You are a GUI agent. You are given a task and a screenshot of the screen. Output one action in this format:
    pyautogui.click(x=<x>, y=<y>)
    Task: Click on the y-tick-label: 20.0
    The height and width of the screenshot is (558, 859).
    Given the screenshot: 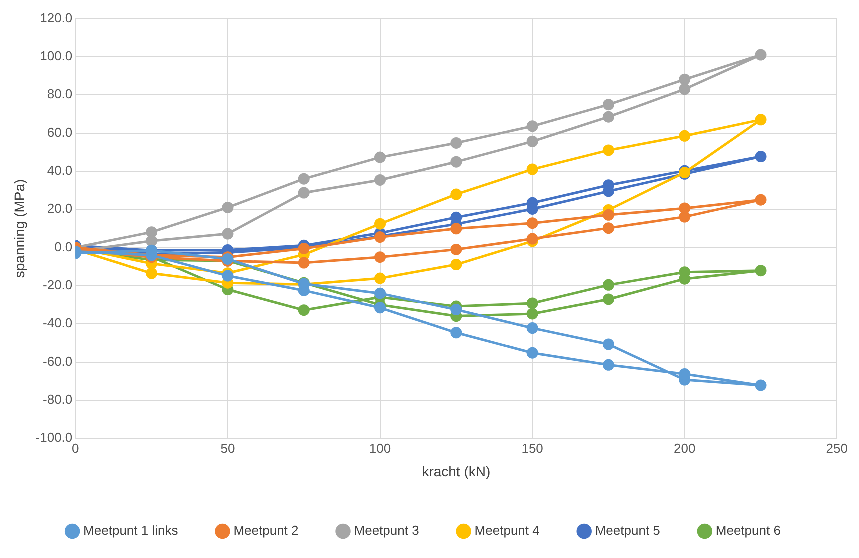 What is the action you would take?
    pyautogui.click(x=60, y=208)
    